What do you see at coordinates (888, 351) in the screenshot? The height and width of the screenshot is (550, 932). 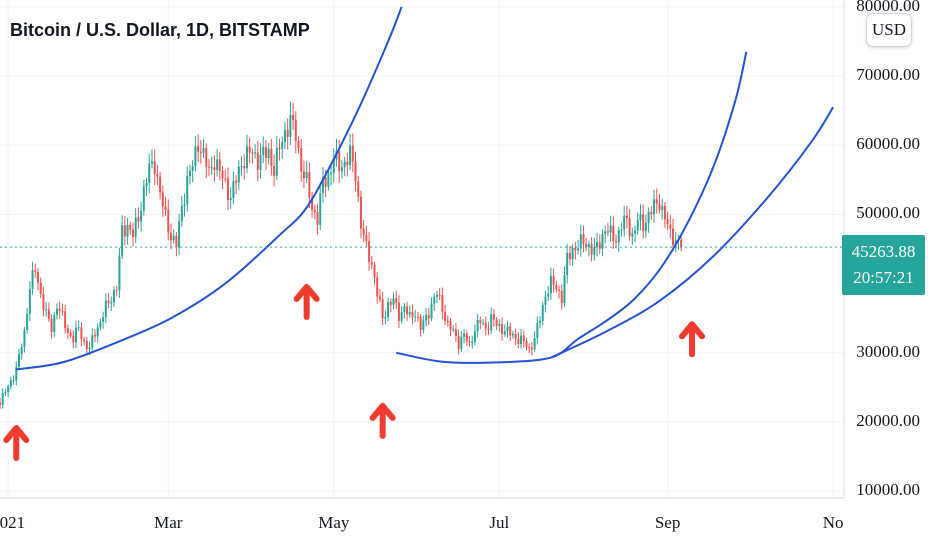 I see `y-tick-label: 30000.00` at bounding box center [888, 351].